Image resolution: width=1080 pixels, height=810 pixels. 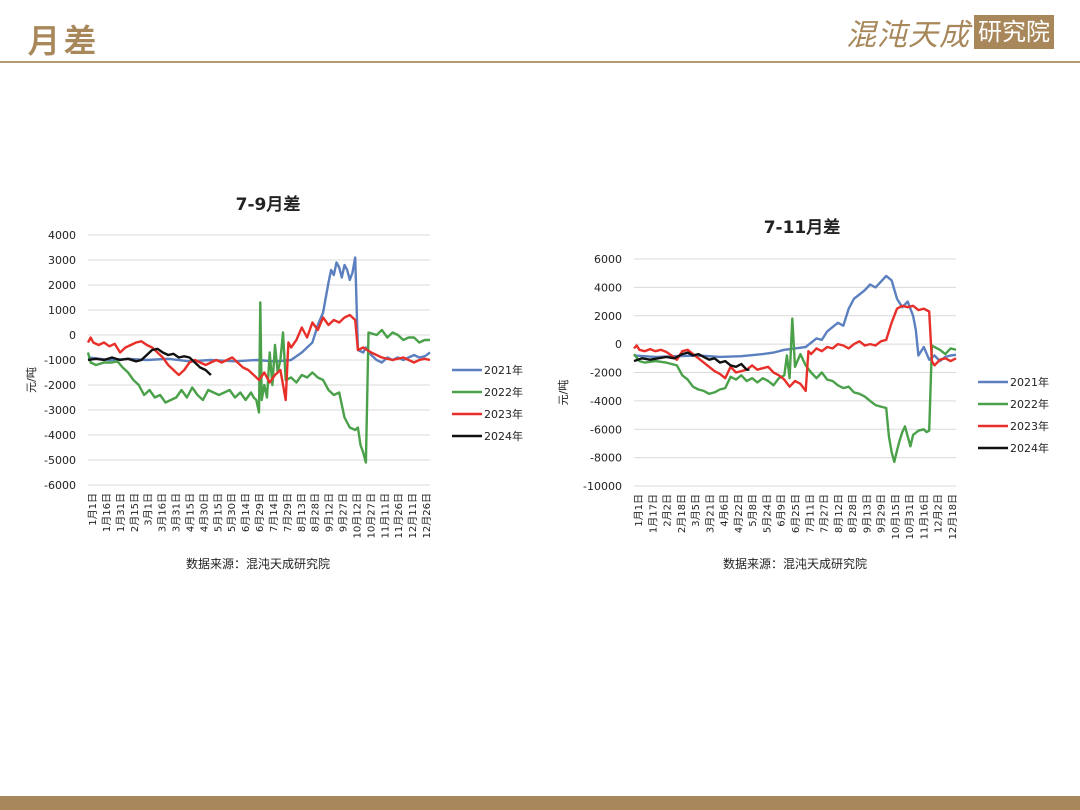 What do you see at coordinates (668, 510) in the screenshot?
I see `x-tick-label: 2月2日` at bounding box center [668, 510].